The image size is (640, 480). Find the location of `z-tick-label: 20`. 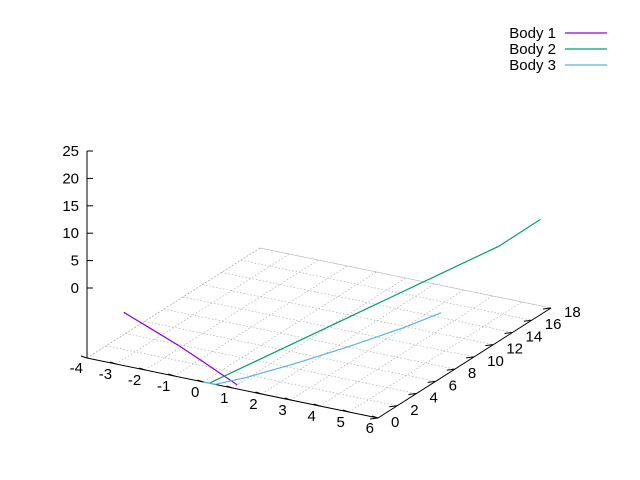

z-tick-label: 20 is located at coordinates (70, 178).